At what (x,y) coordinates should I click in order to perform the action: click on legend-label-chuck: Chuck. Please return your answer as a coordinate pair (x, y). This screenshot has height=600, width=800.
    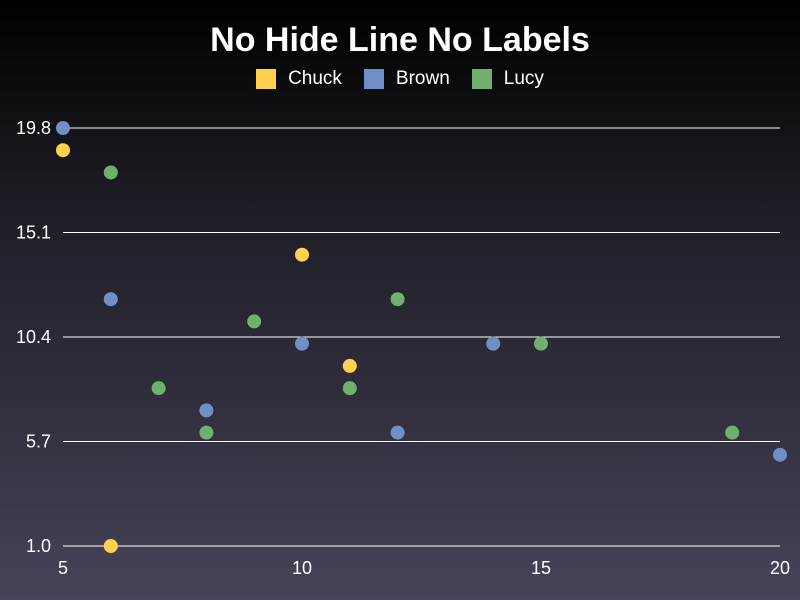
    Looking at the image, I should click on (315, 78).